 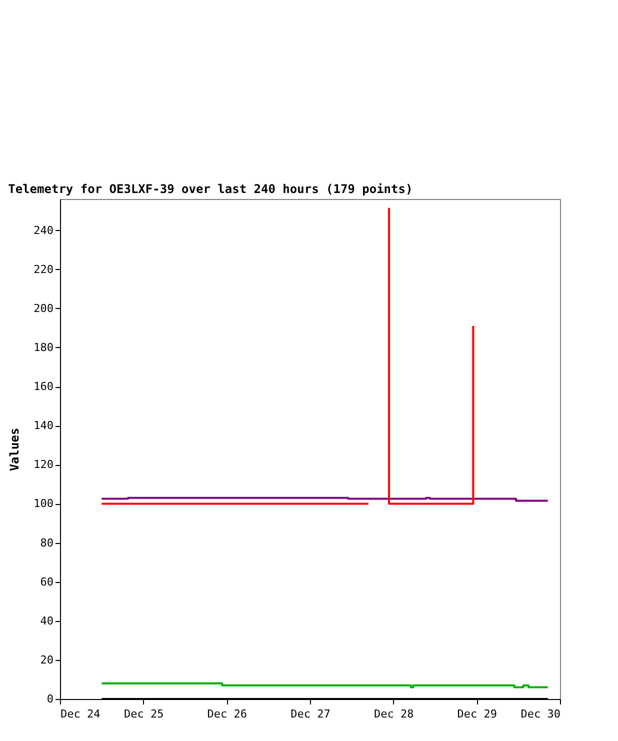 What do you see at coordinates (50, 699) in the screenshot?
I see `y-tick-label: 0` at bounding box center [50, 699].